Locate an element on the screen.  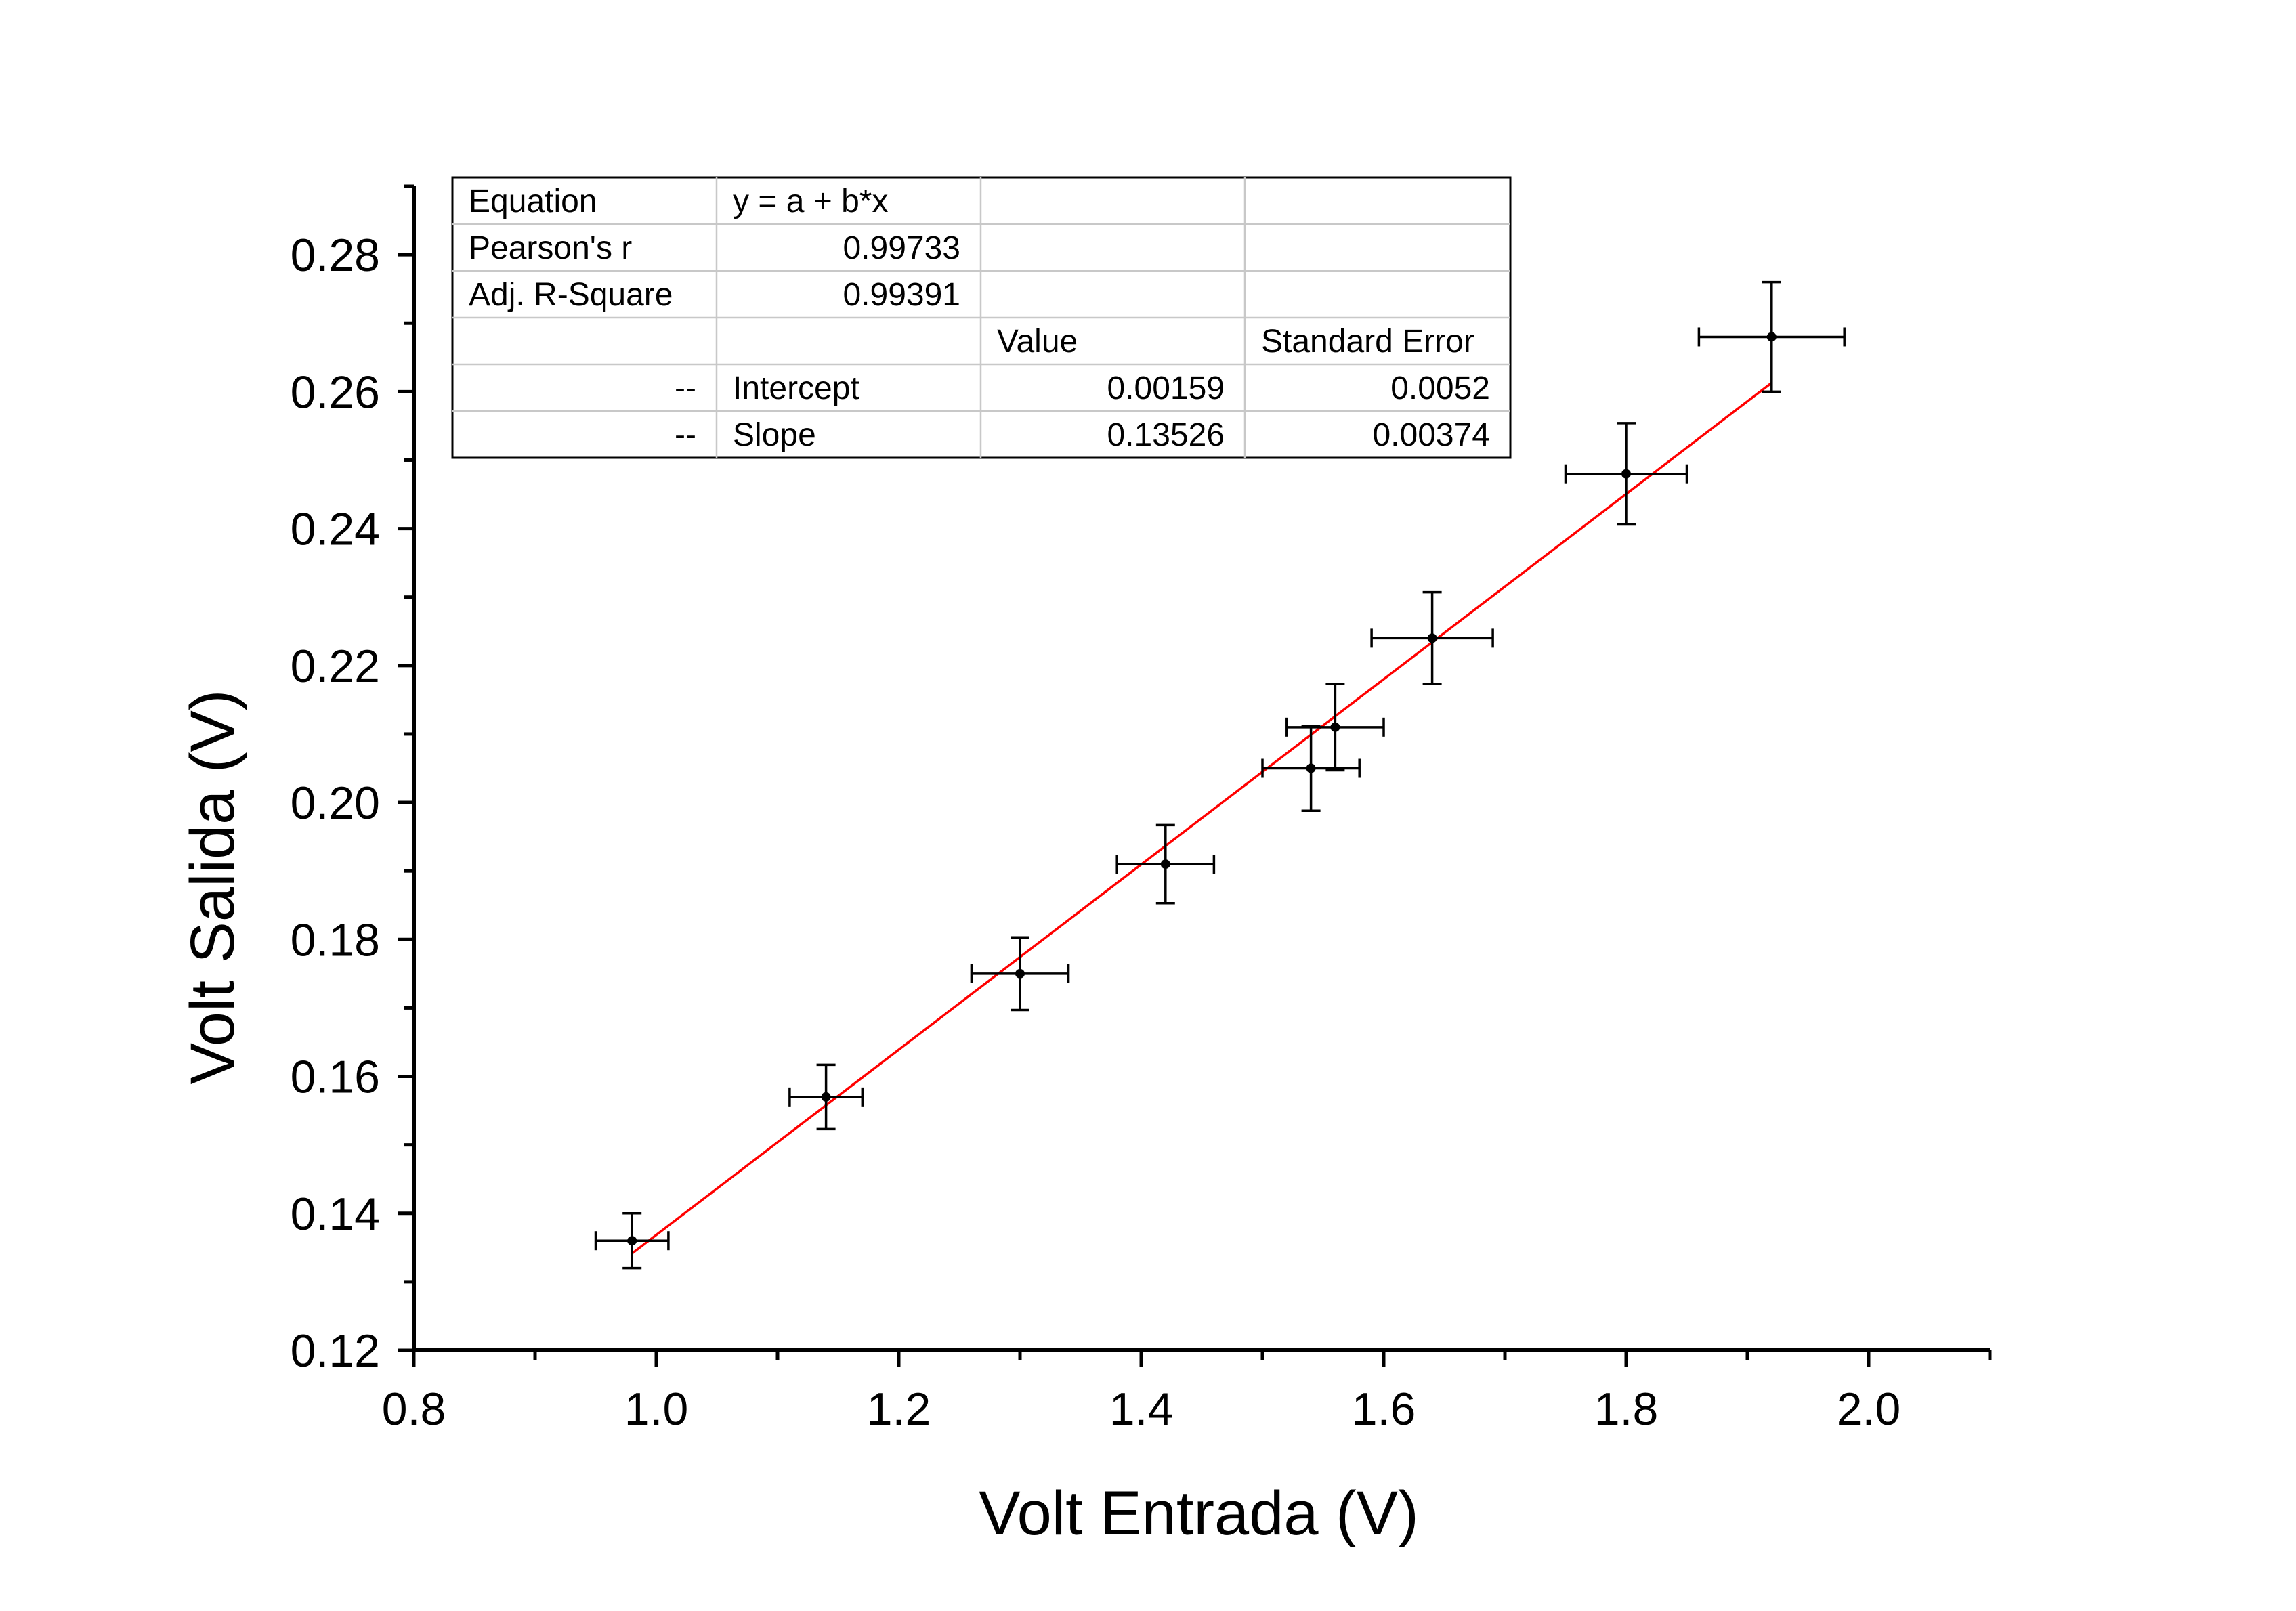
x-tick-label: 0.8 is located at coordinates (414, 1409).